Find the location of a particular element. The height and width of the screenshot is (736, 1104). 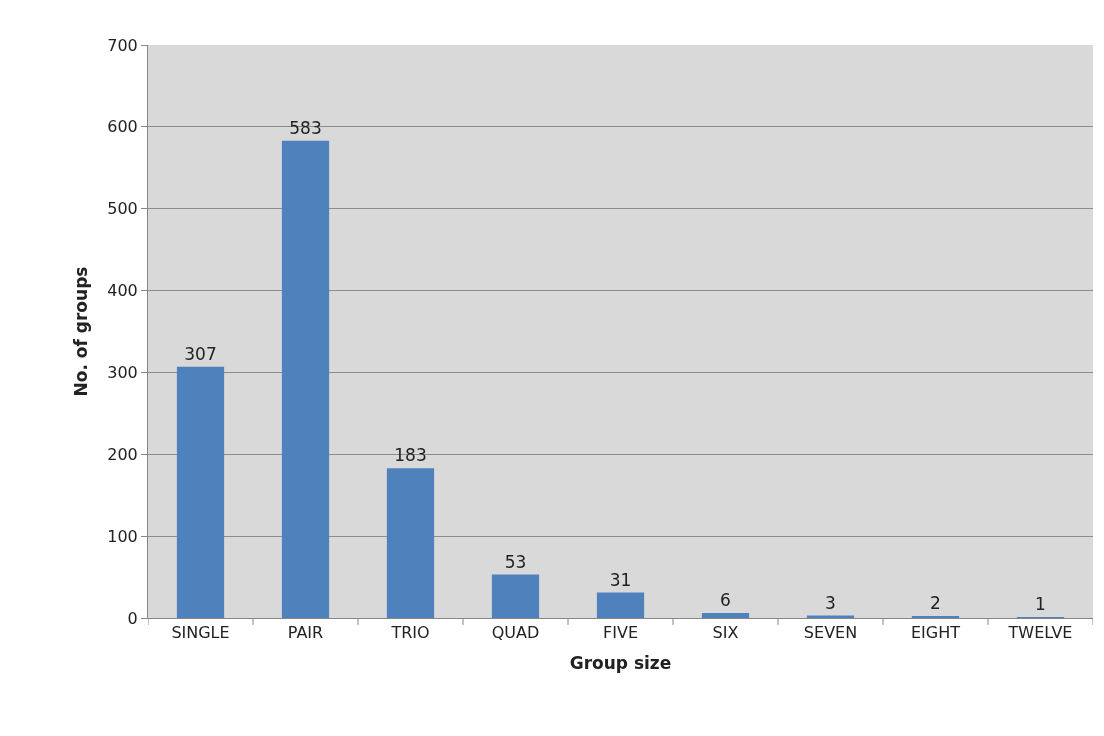

data-label: 6 is located at coordinates (725, 600).